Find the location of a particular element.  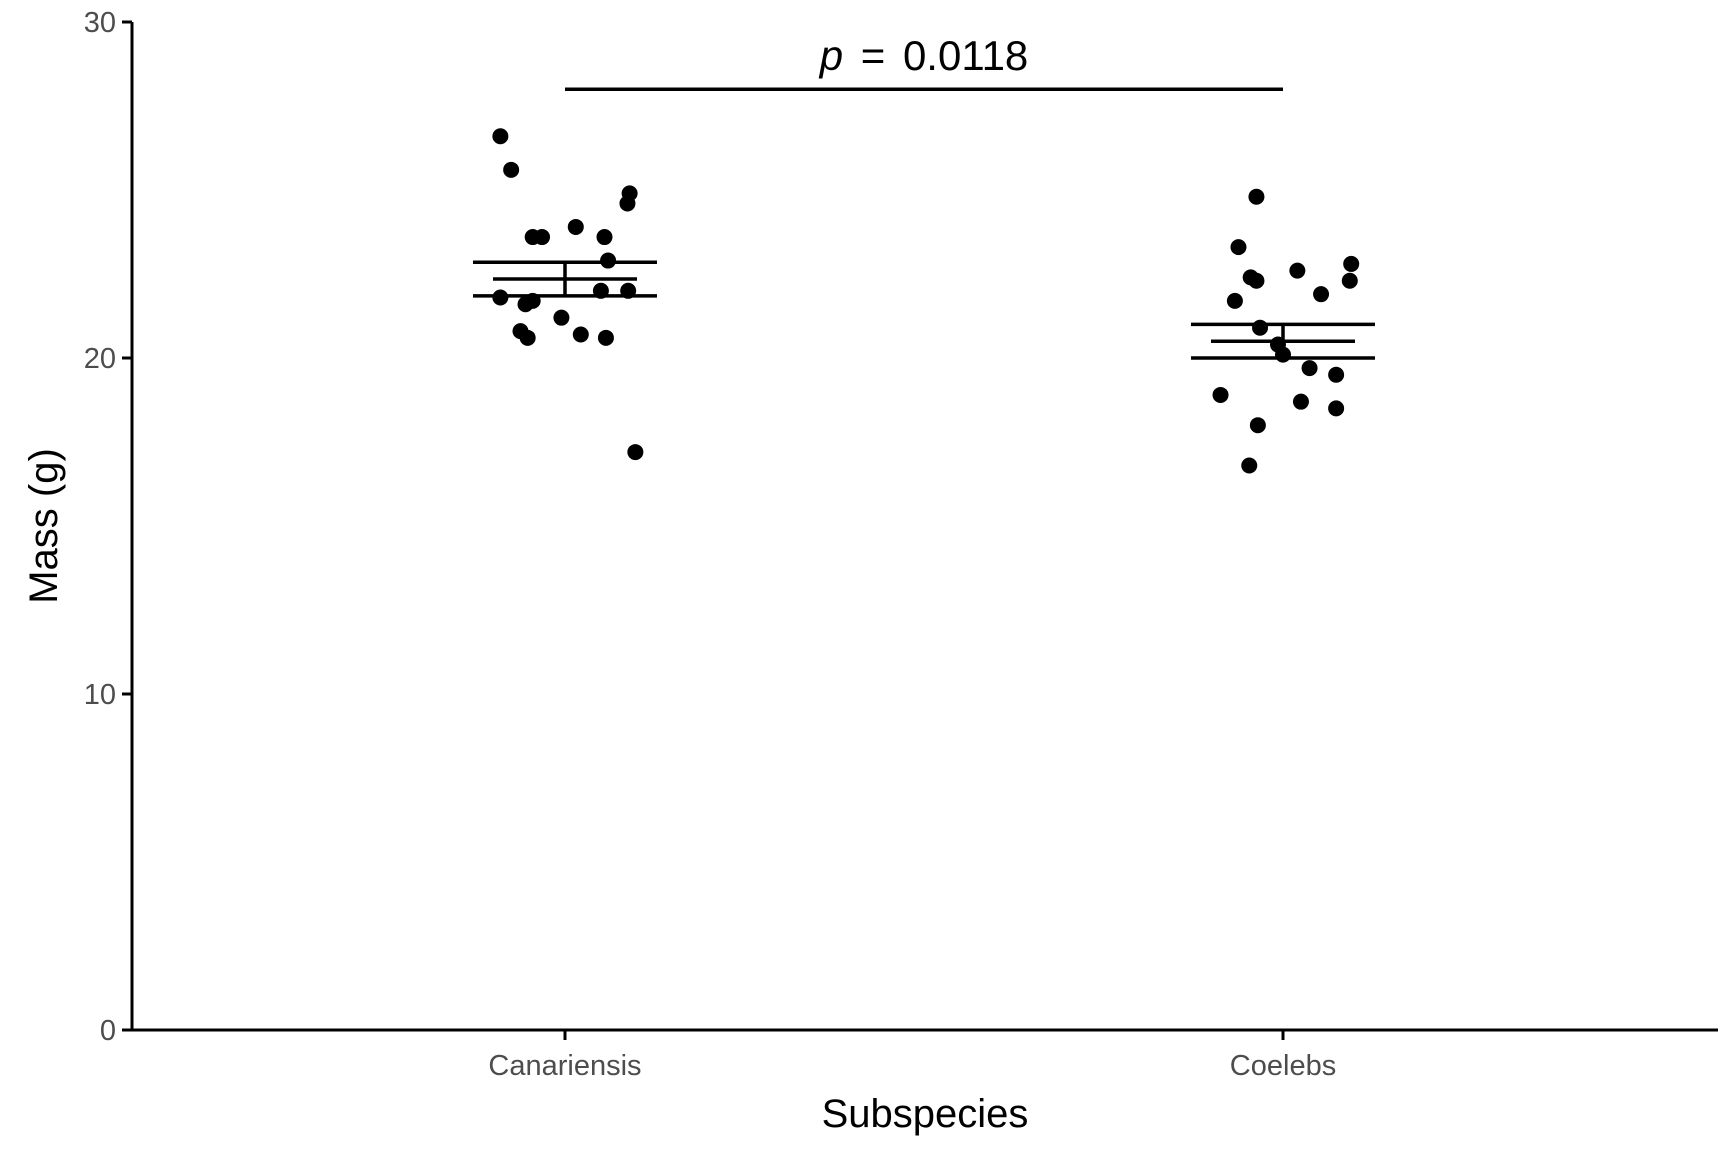

y-axis-ticks: 0 10 20 30 is located at coordinates (108, 527).